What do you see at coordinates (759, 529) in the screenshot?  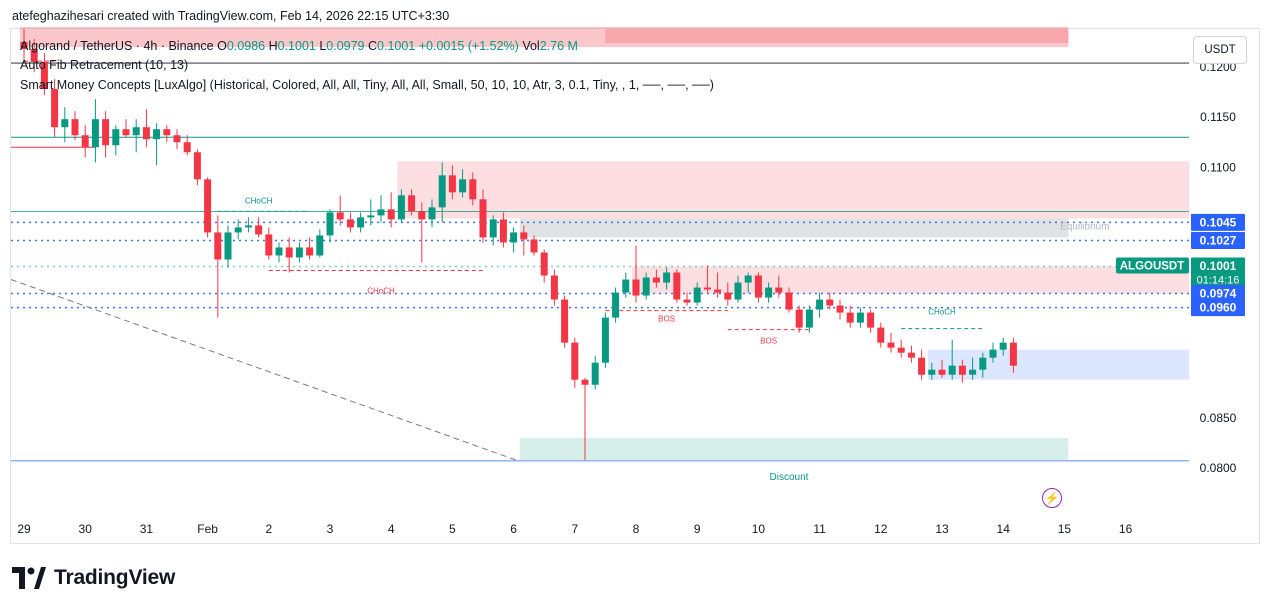 I see `x-tick-label: 10` at bounding box center [759, 529].